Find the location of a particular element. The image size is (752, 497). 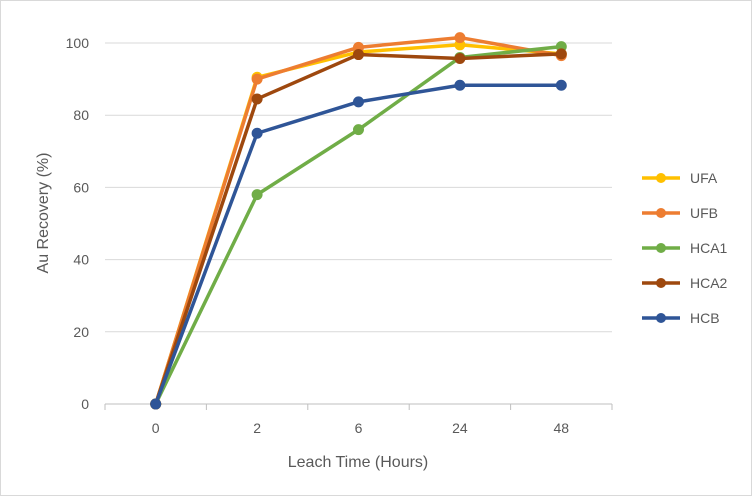

legend-item: HCB is located at coordinates (681, 318).